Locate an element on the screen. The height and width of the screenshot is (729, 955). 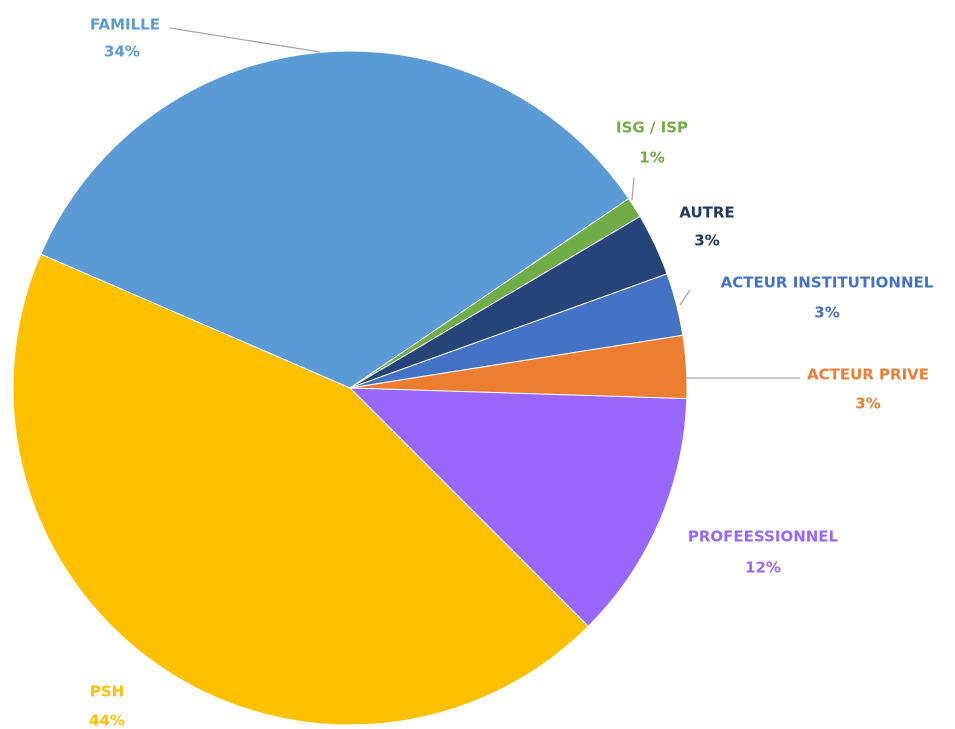
slice-label: ACTEUR INSTITUTIONNEL is located at coordinates (827, 283).